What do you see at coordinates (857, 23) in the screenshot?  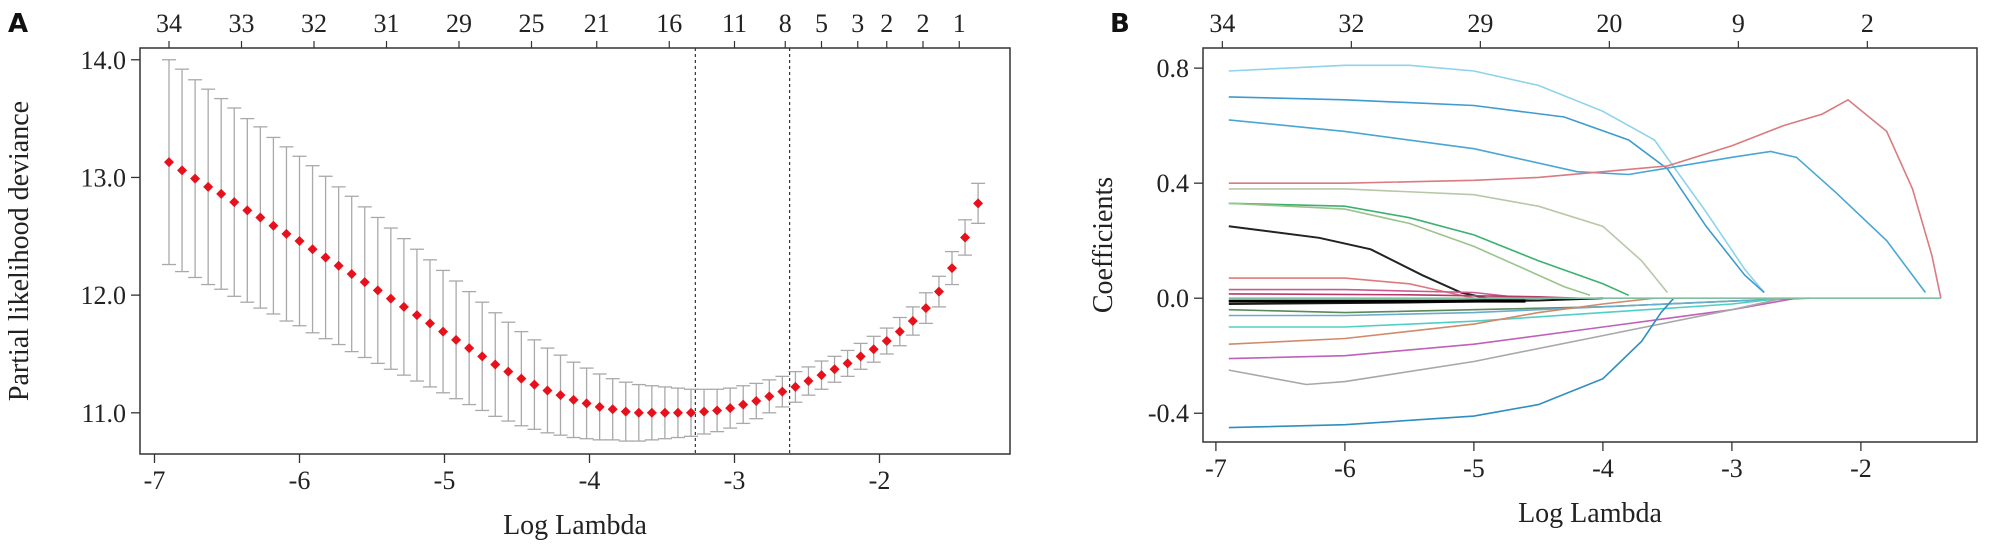 I see `top-tick-label: 3` at bounding box center [857, 23].